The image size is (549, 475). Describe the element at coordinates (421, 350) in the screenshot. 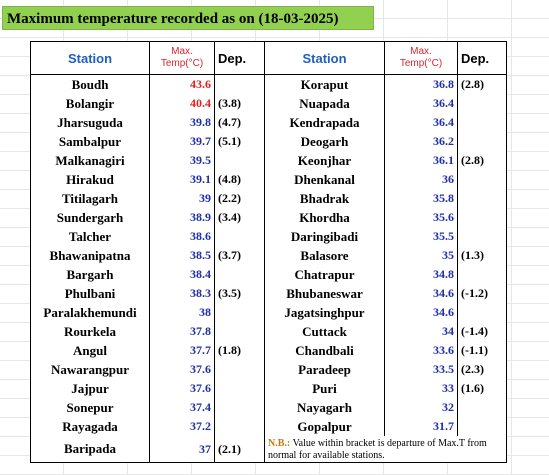

I see `temp-cell: 33.6` at that location.